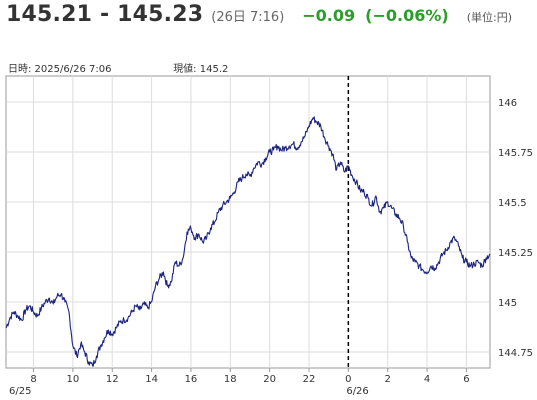 The height and width of the screenshot is (400, 537). I want to click on x-tick-label: 6, so click(466, 379).